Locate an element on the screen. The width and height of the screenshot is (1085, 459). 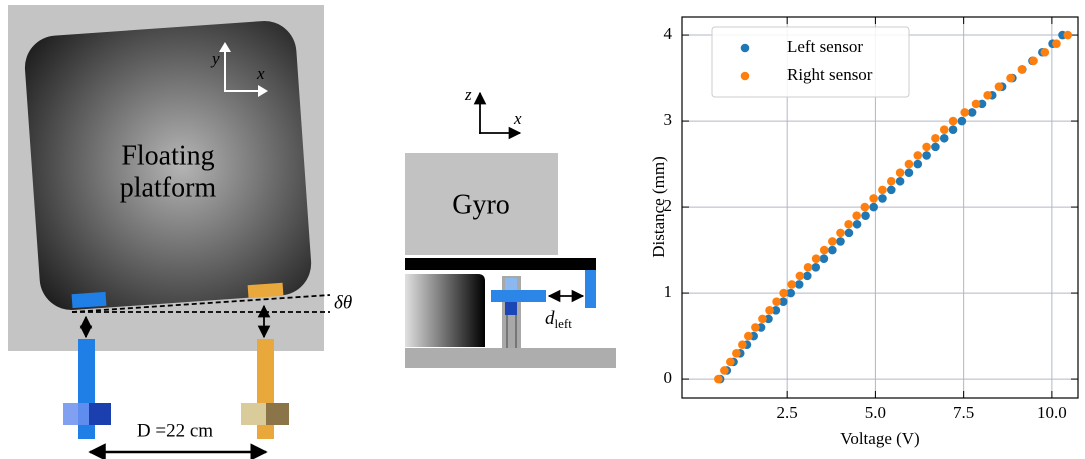
y-axis-label: Distance (mm) is located at coordinates (658, 207).